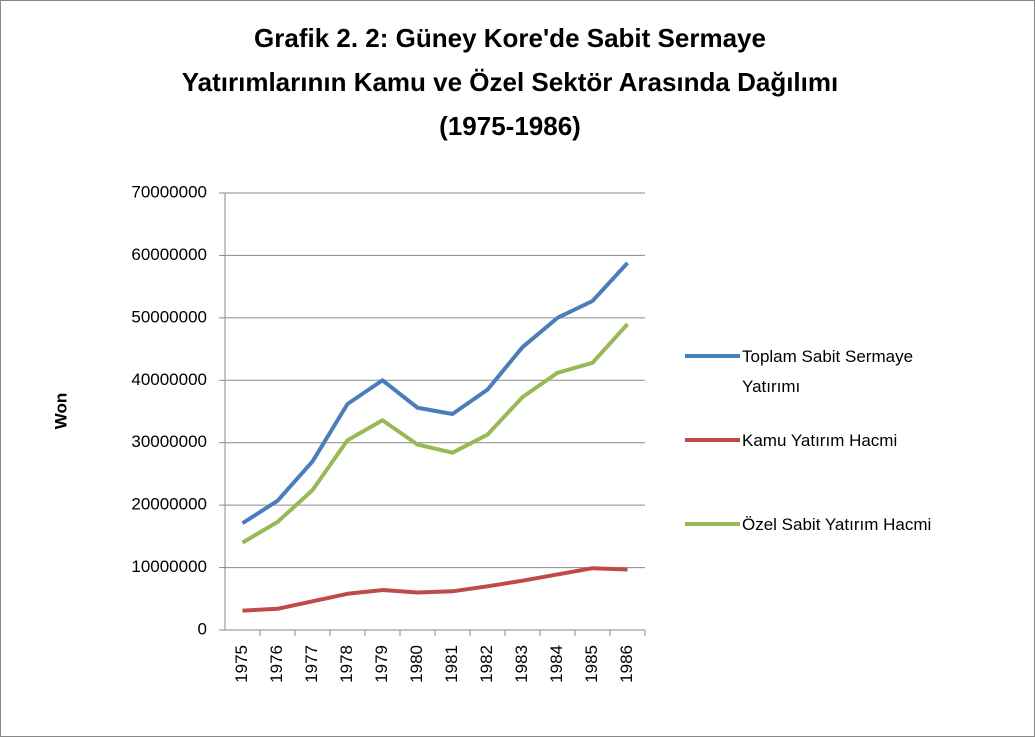 The width and height of the screenshot is (1035, 737). I want to click on x-tick-label: 1981, so click(451, 664).